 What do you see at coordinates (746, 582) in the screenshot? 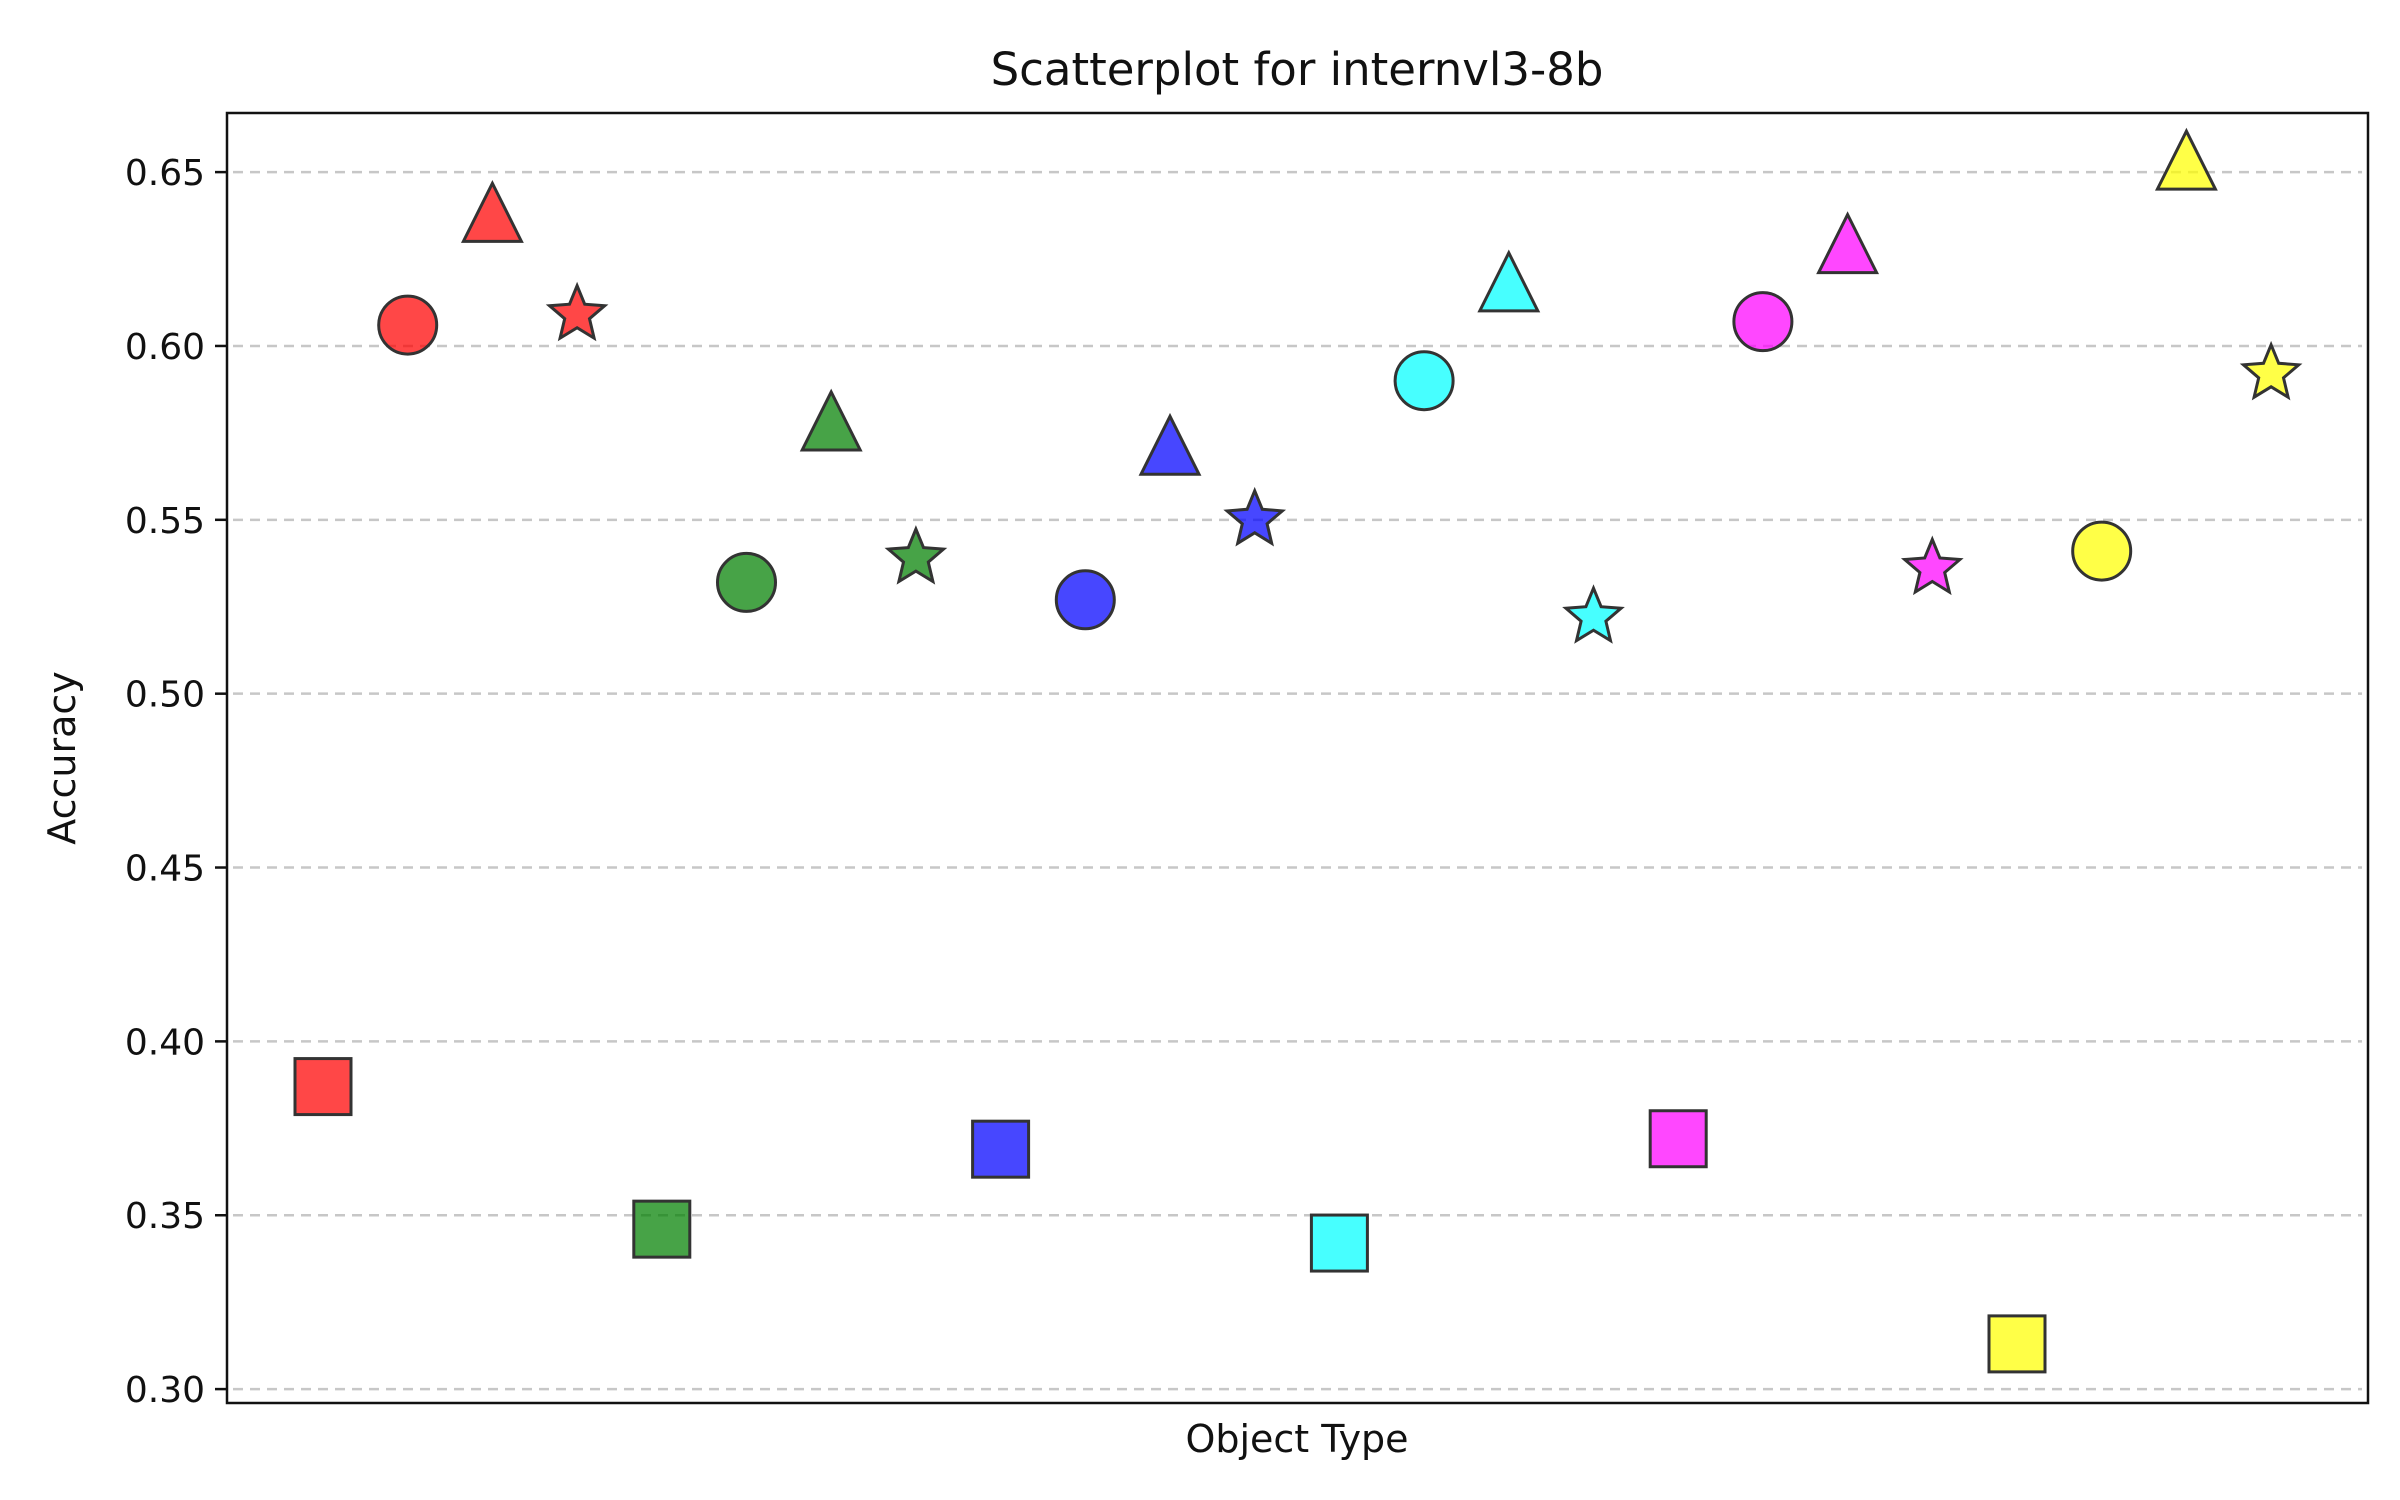
I see `data-point-circle-g2` at bounding box center [746, 582].